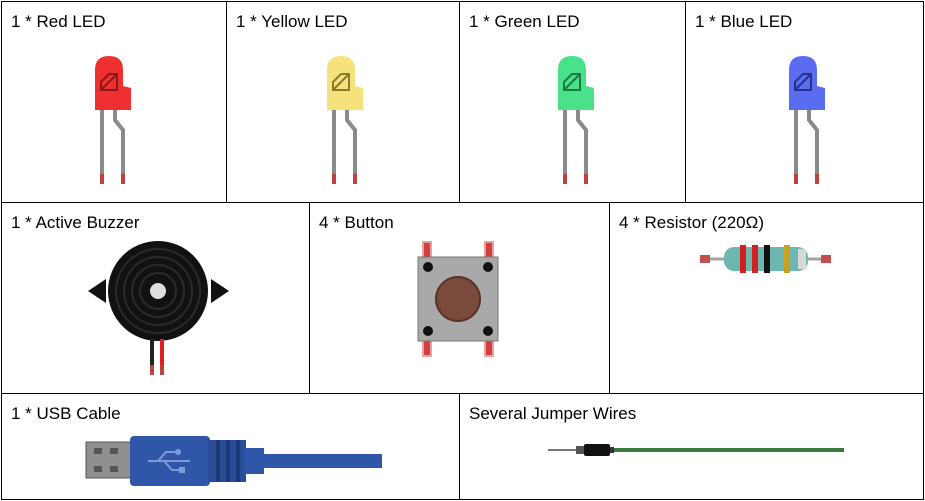  What do you see at coordinates (356, 222) in the screenshot?
I see `button-label: 4 * Button` at bounding box center [356, 222].